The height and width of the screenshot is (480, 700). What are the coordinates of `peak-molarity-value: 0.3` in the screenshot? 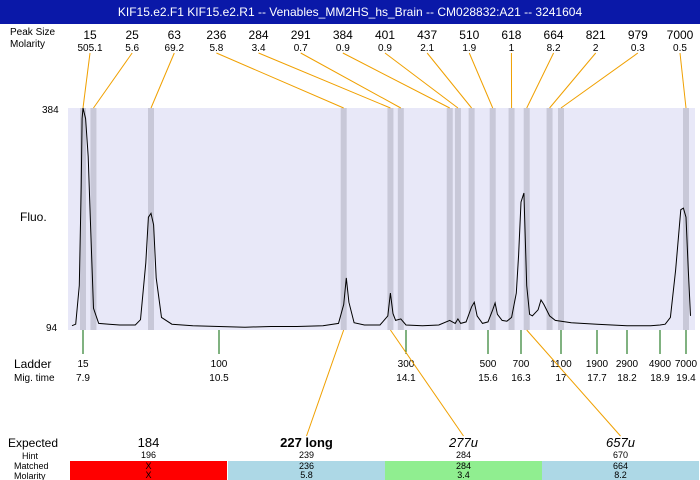 It's located at (638, 48).